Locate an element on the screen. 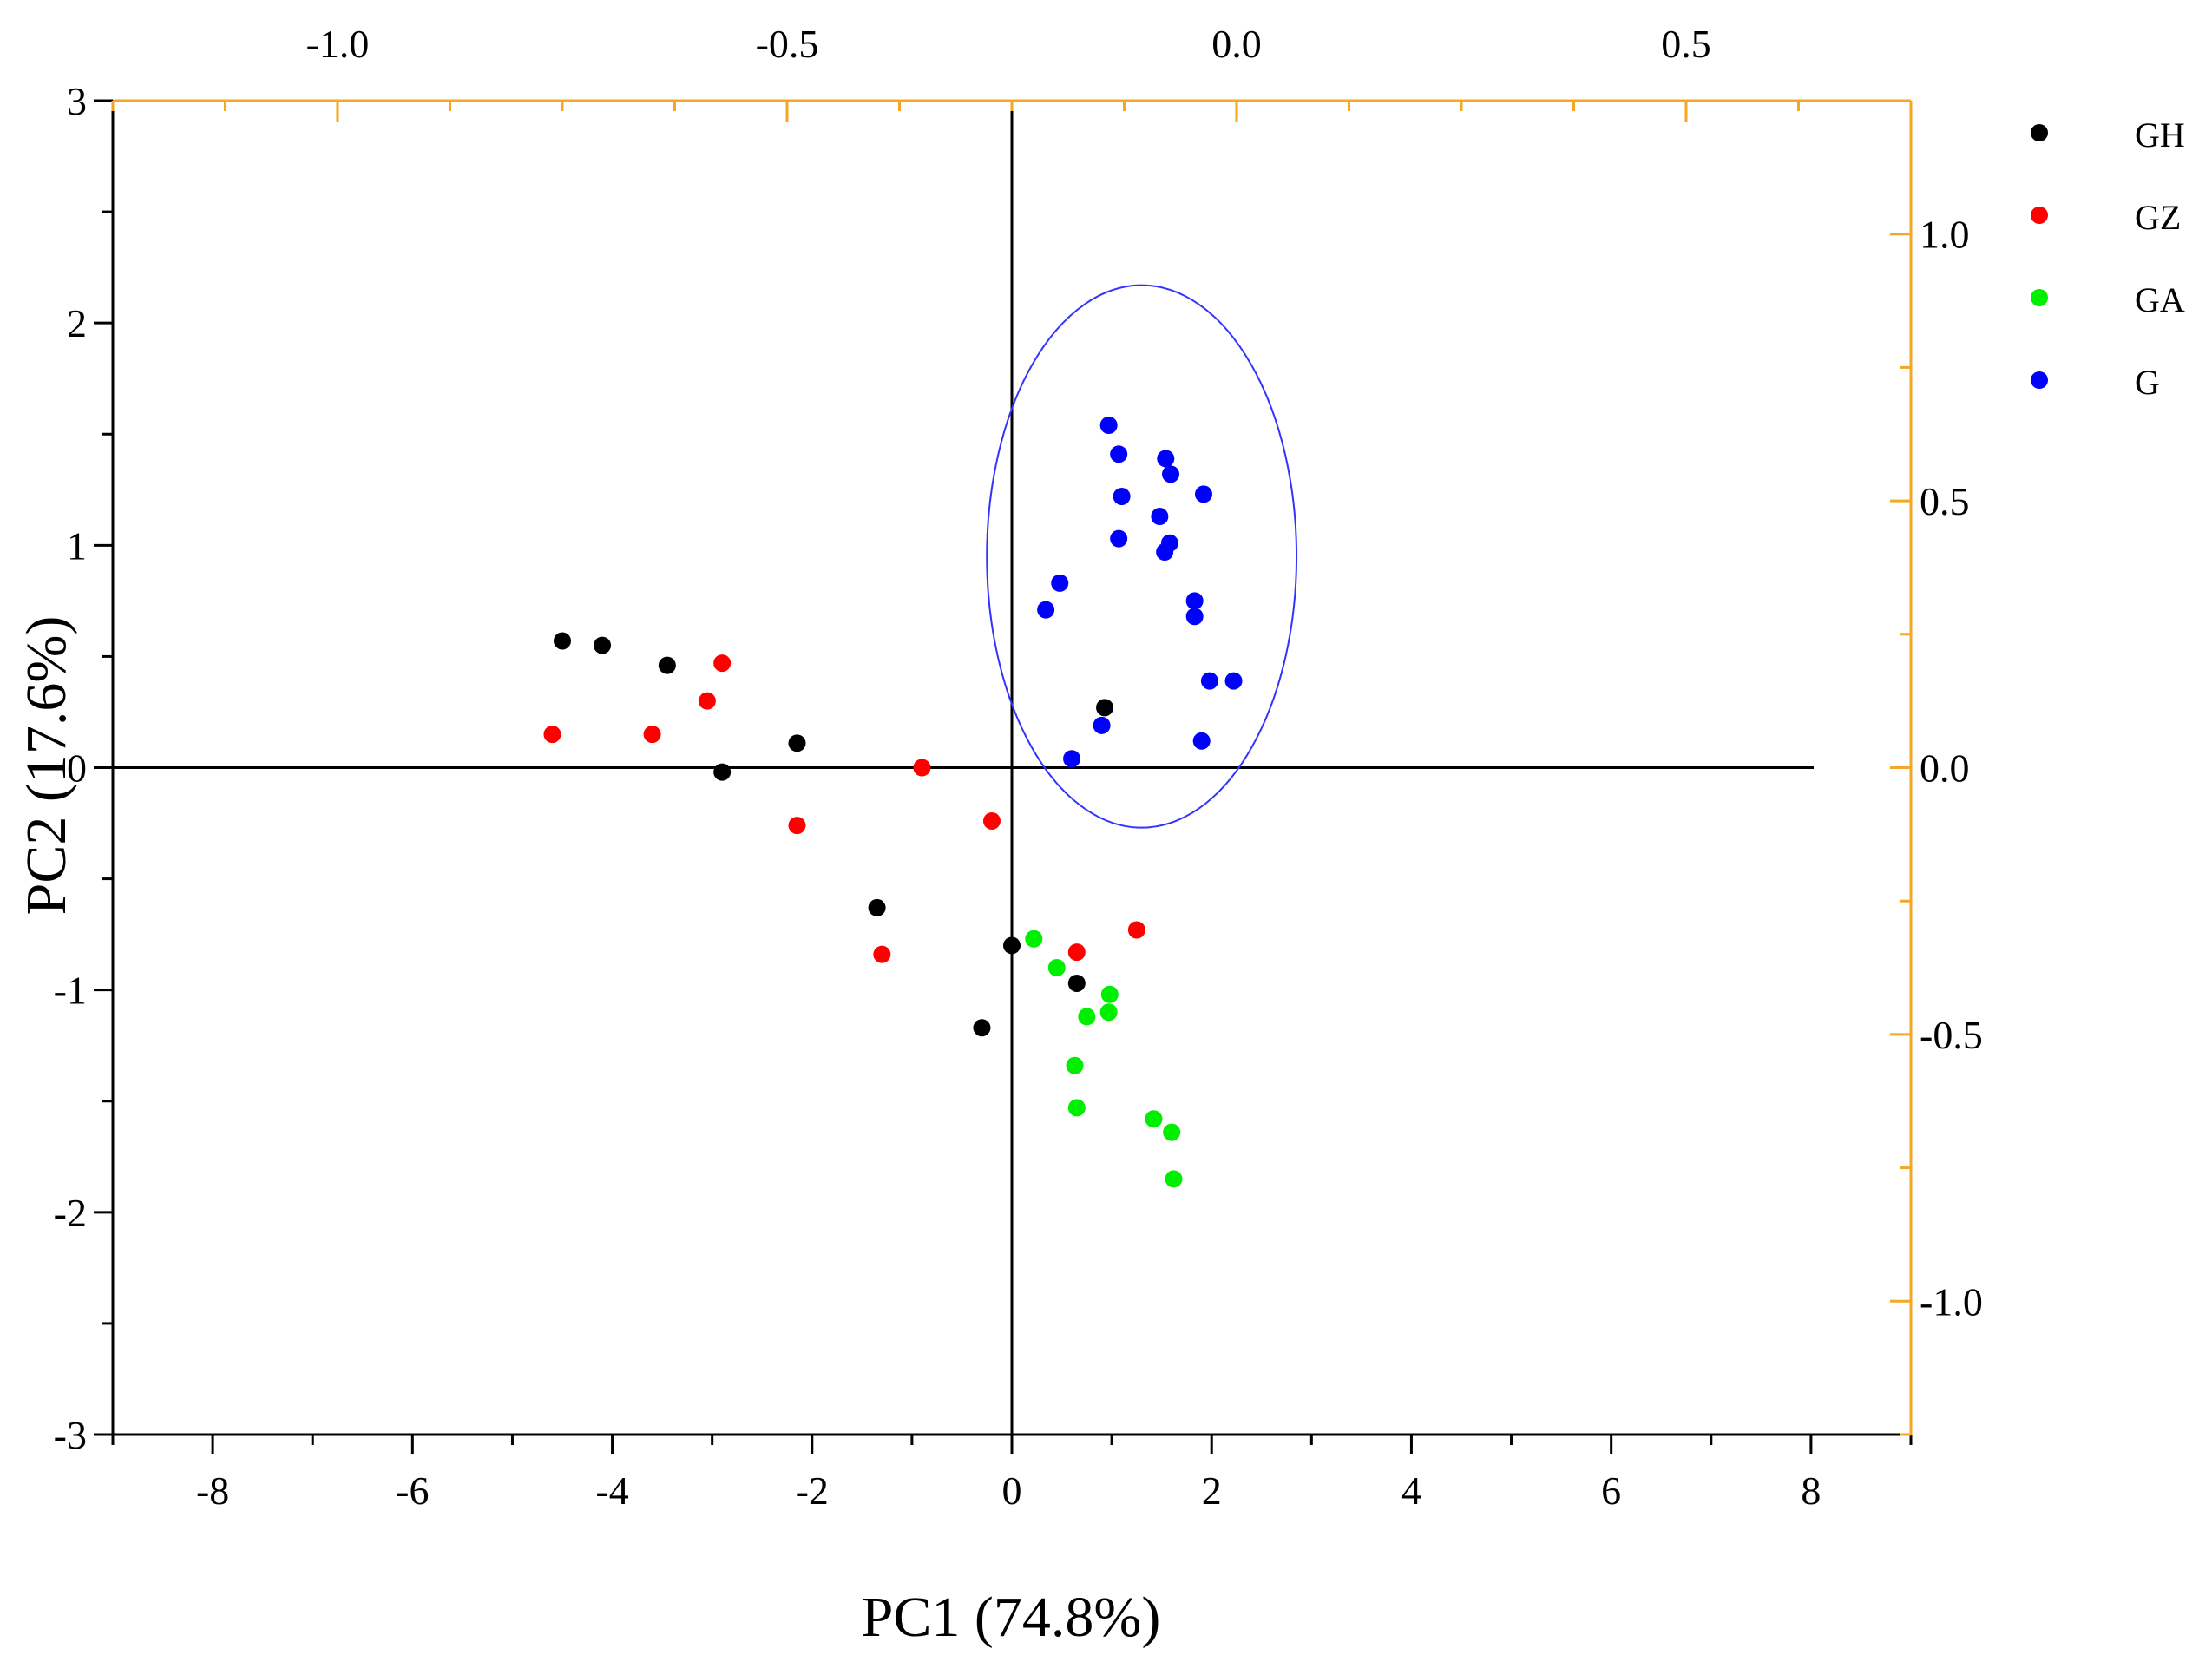 The width and height of the screenshot is (2212, 1662). y-tick-label: 0 is located at coordinates (77, 769).